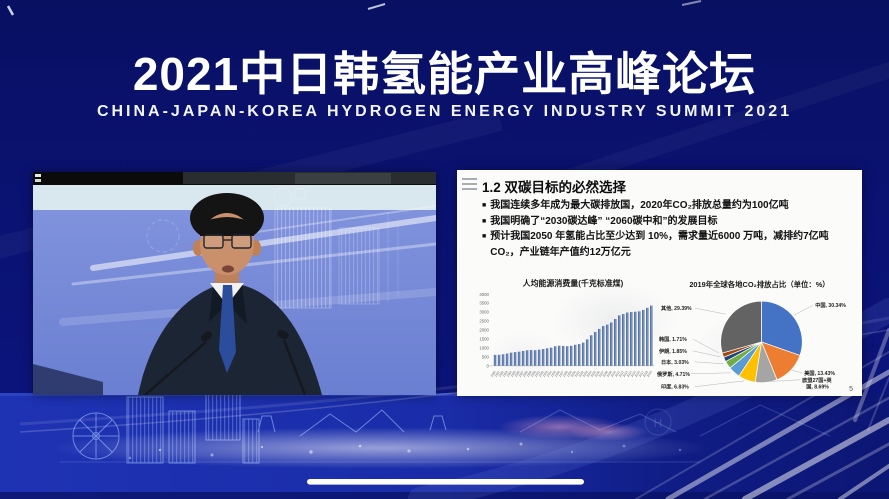  What do you see at coordinates (672, 351) in the screenshot?
I see `svg-text: 伊朗, 1.85%` at bounding box center [672, 351].